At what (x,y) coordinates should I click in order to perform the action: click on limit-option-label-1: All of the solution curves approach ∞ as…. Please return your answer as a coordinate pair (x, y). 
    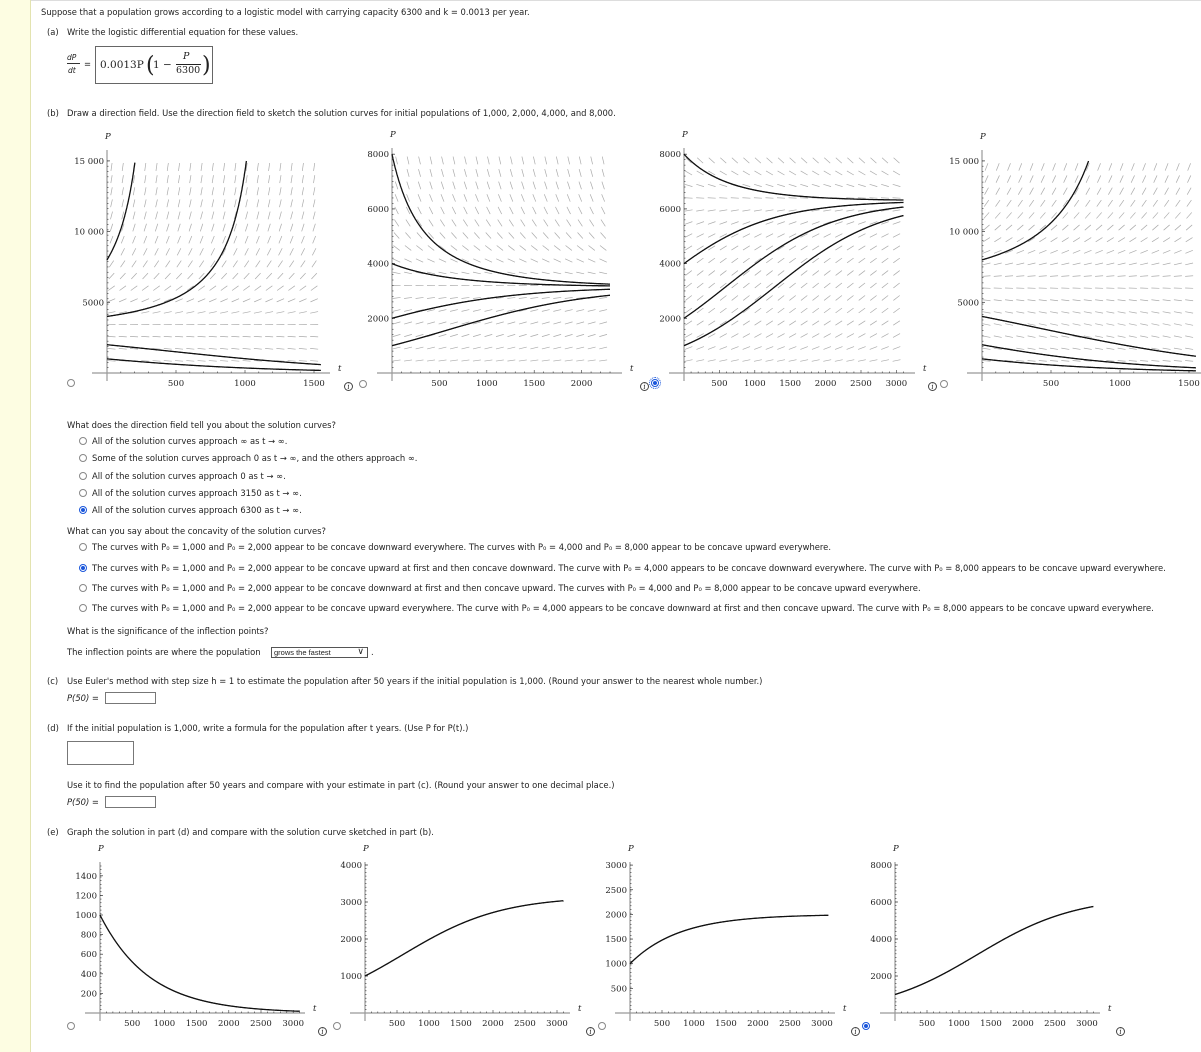
    Looking at the image, I should click on (190, 441).